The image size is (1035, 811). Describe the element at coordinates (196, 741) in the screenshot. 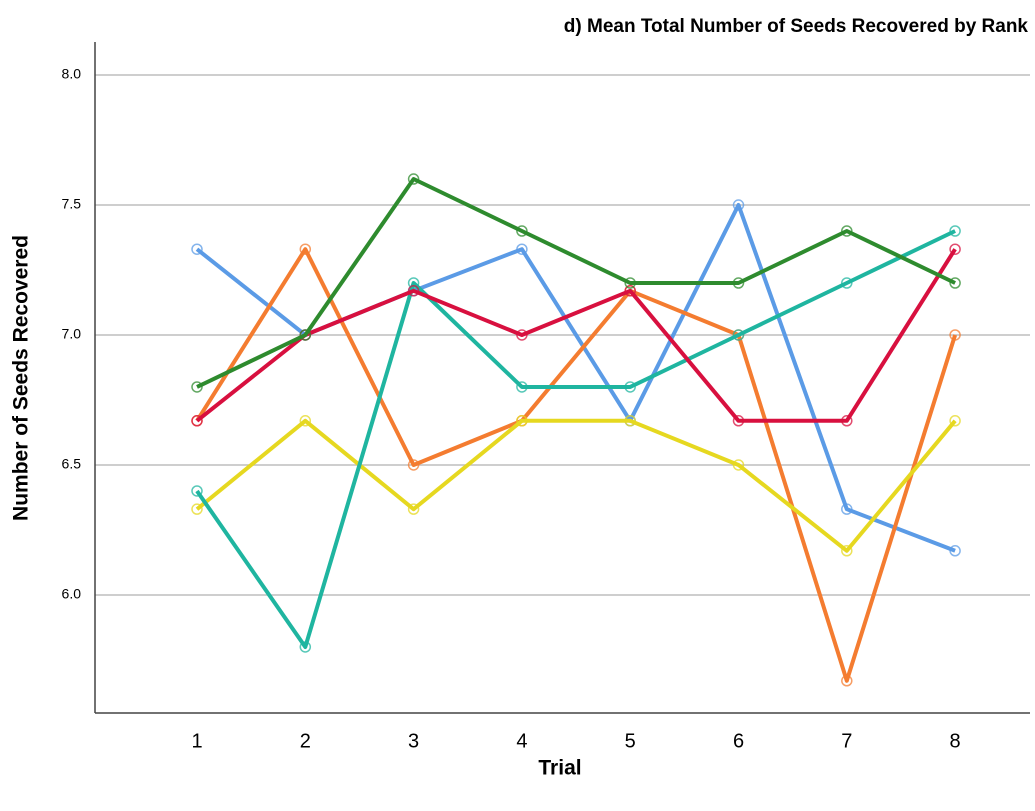

I see `x-tick-label: 1` at that location.